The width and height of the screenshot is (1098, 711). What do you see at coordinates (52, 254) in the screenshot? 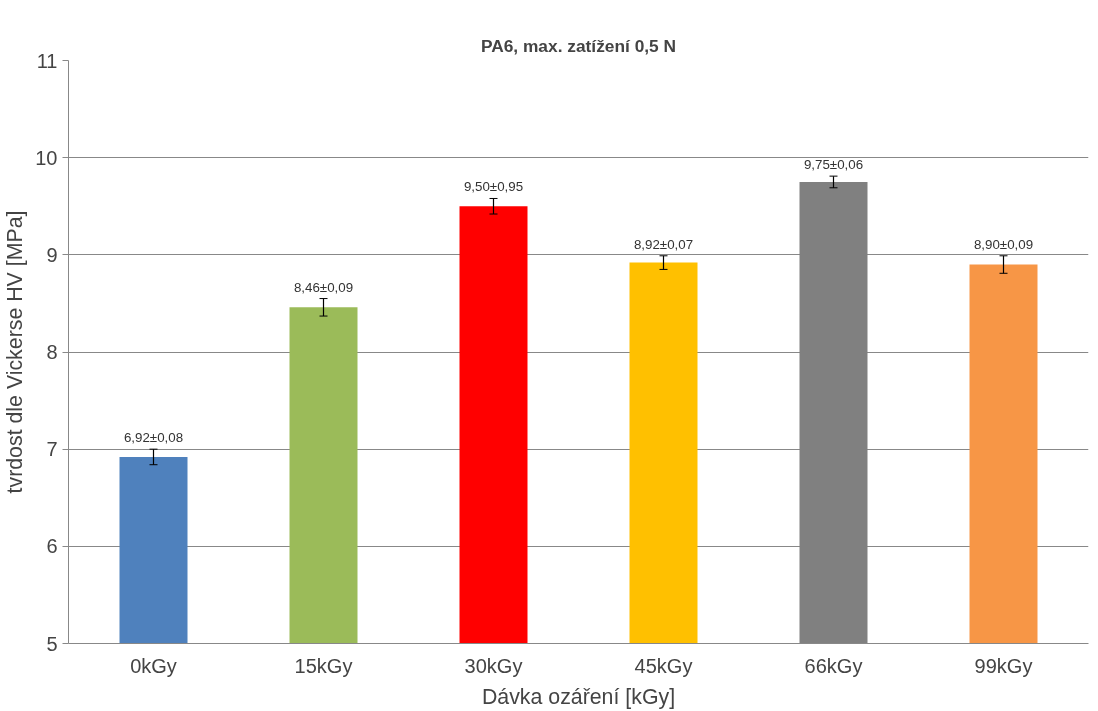
I see `y-tick-label: 9` at bounding box center [52, 254].